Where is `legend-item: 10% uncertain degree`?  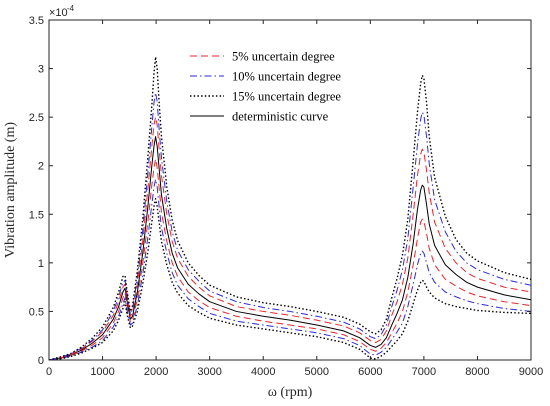
legend-item: 10% uncertain degree is located at coordinates (265, 77).